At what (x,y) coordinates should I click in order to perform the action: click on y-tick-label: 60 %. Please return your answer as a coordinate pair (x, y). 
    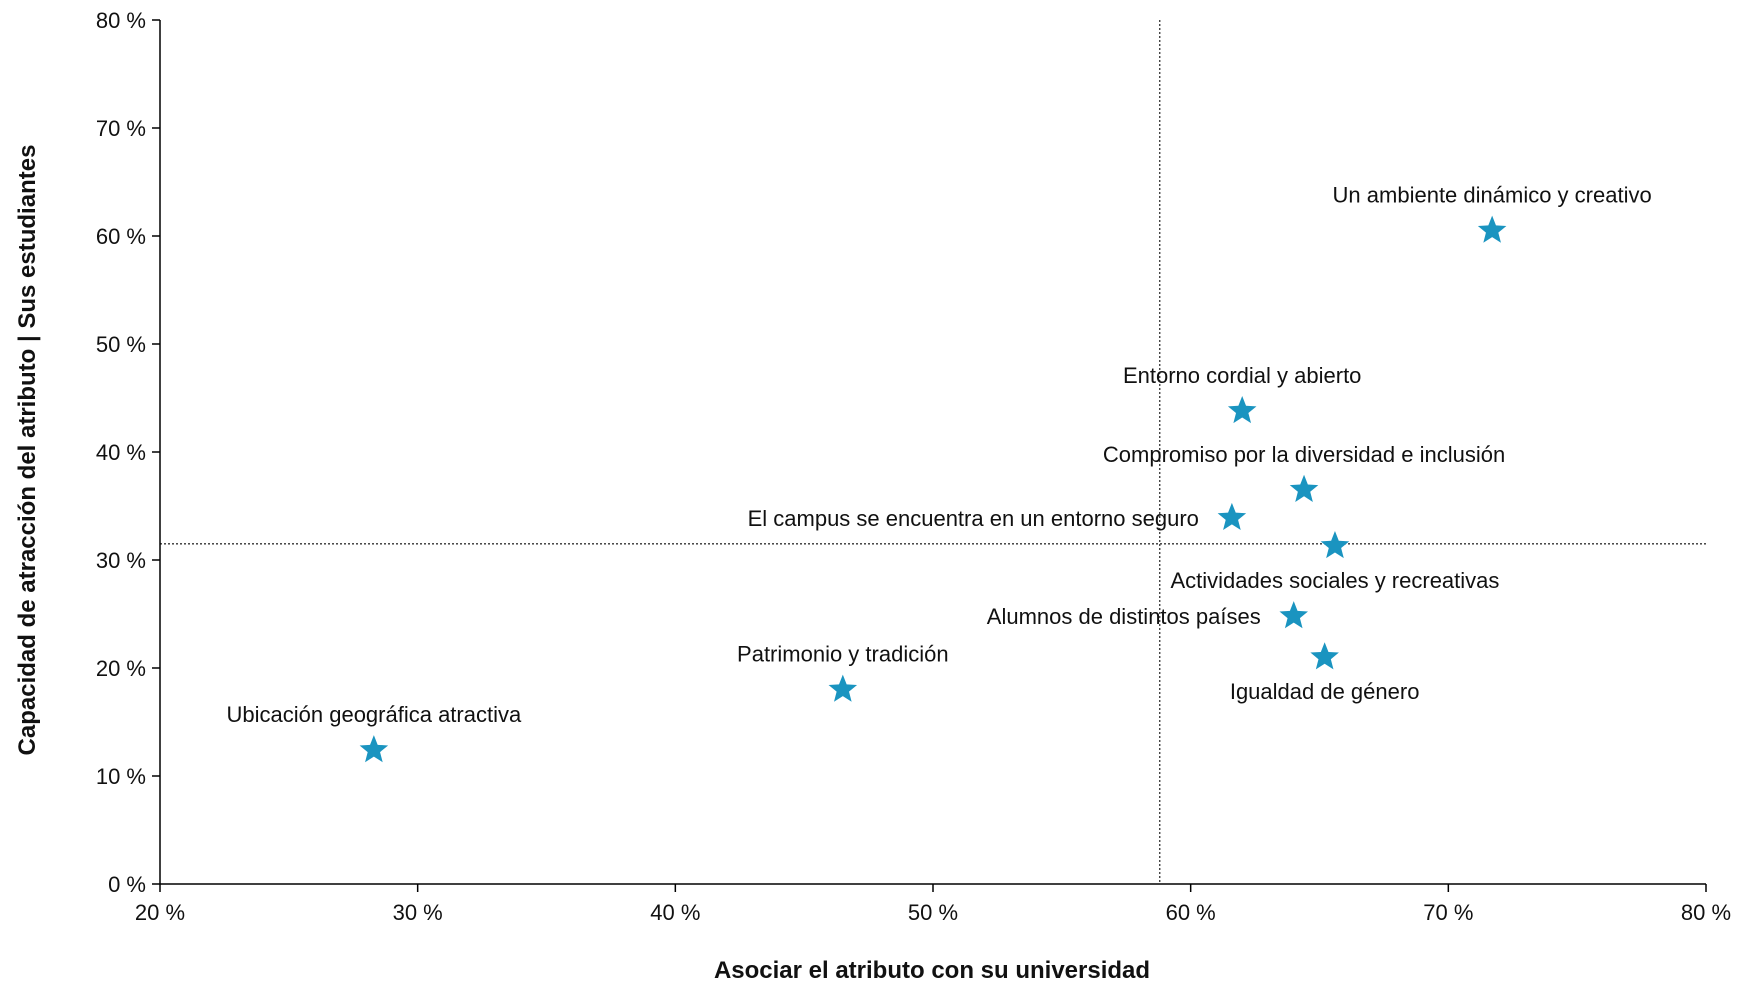
    Looking at the image, I should click on (121, 236).